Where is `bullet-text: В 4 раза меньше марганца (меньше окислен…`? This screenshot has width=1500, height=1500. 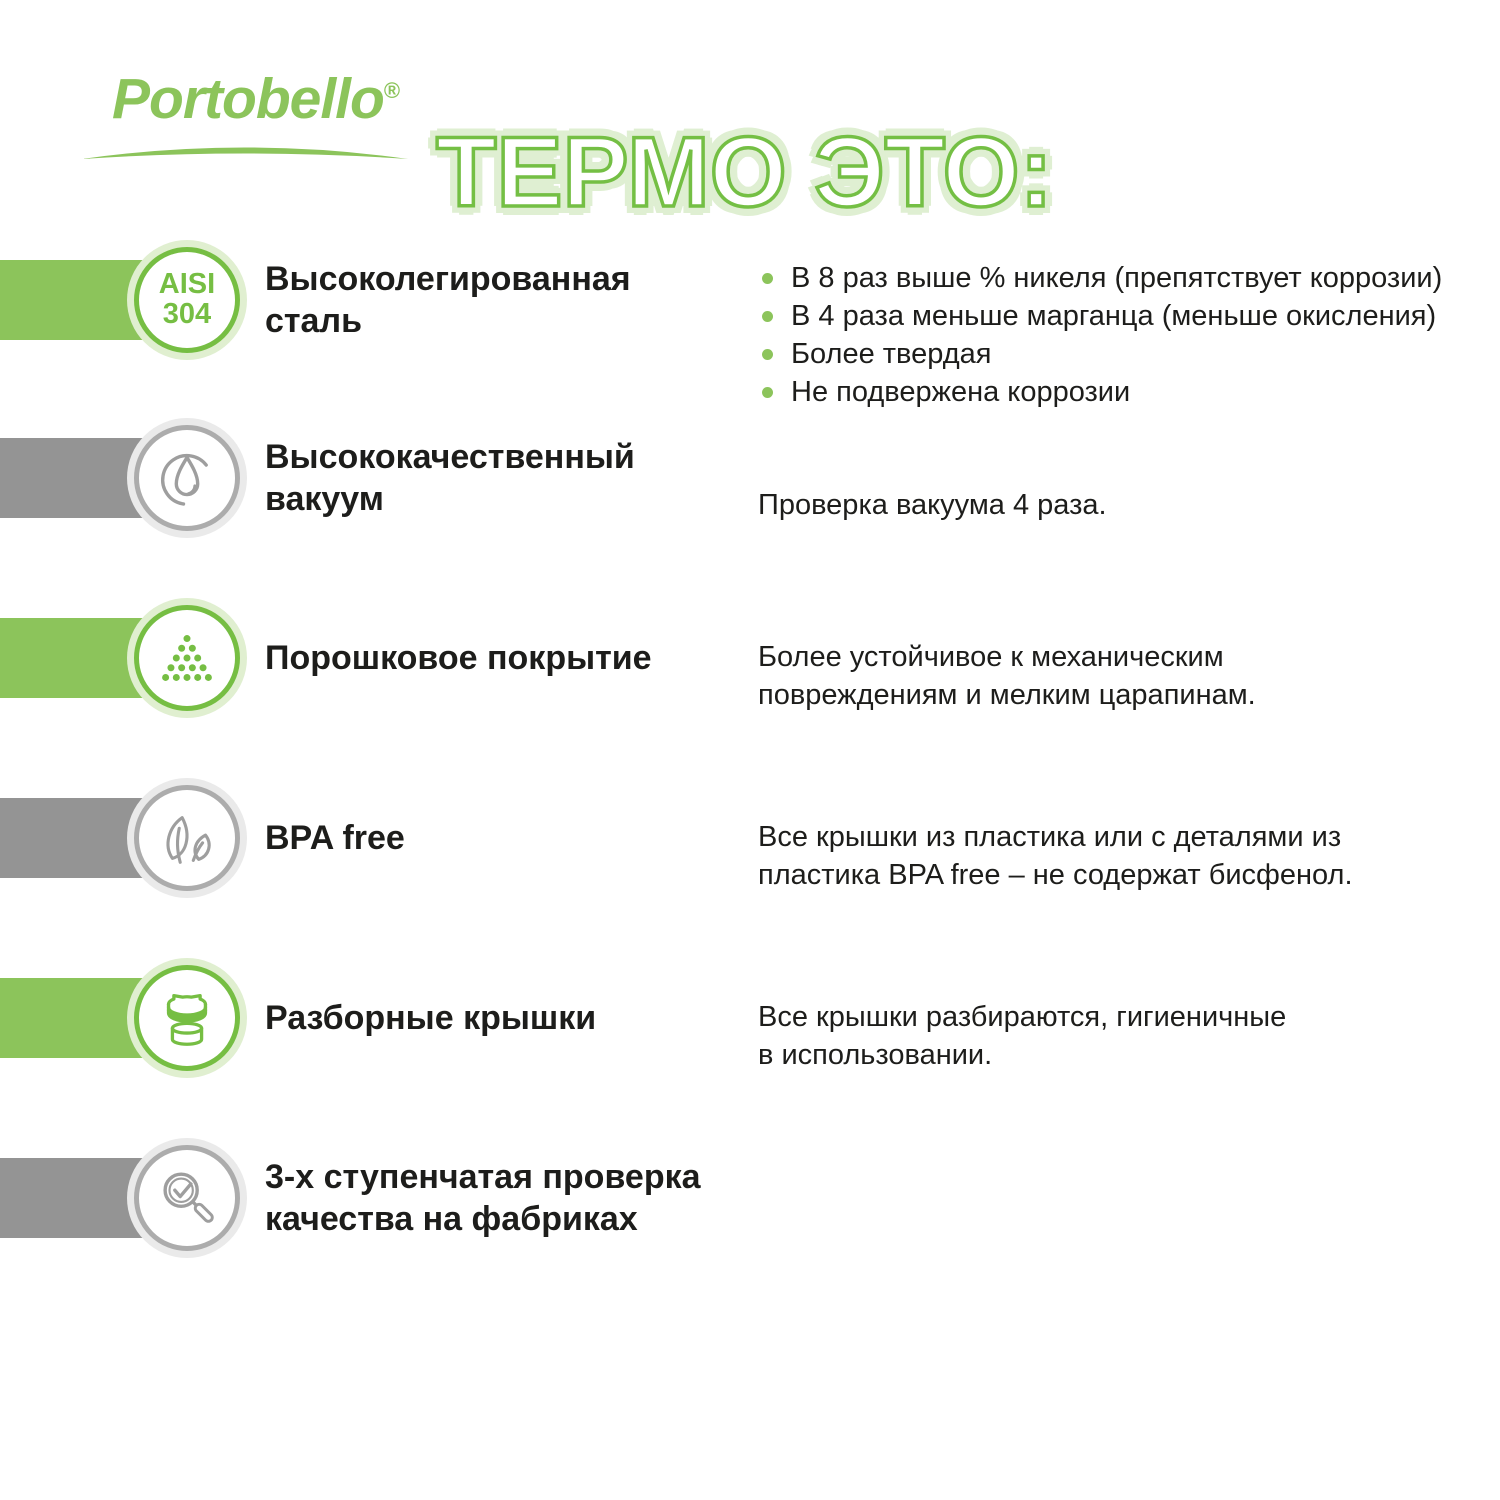 bullet-text: В 4 раза меньше марганца (меньше окислен… is located at coordinates (1114, 316).